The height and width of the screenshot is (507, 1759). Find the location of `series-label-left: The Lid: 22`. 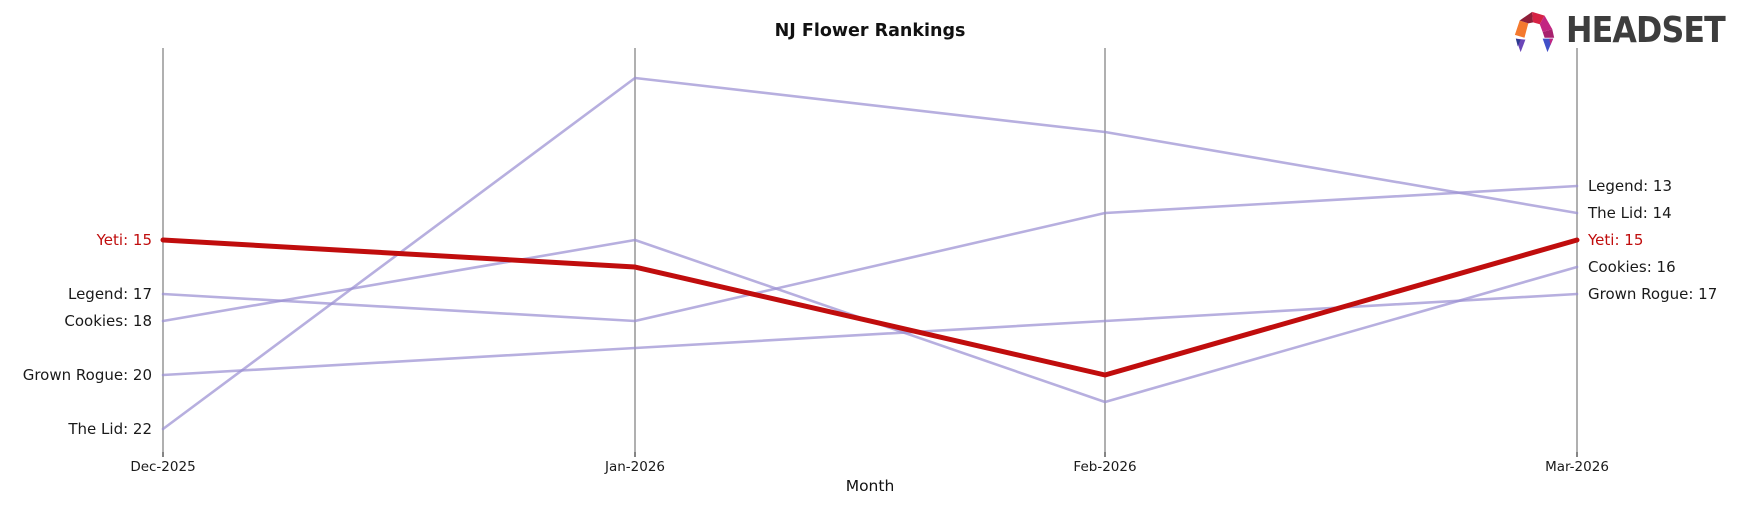

series-label-left: The Lid: 22 is located at coordinates (109, 429).